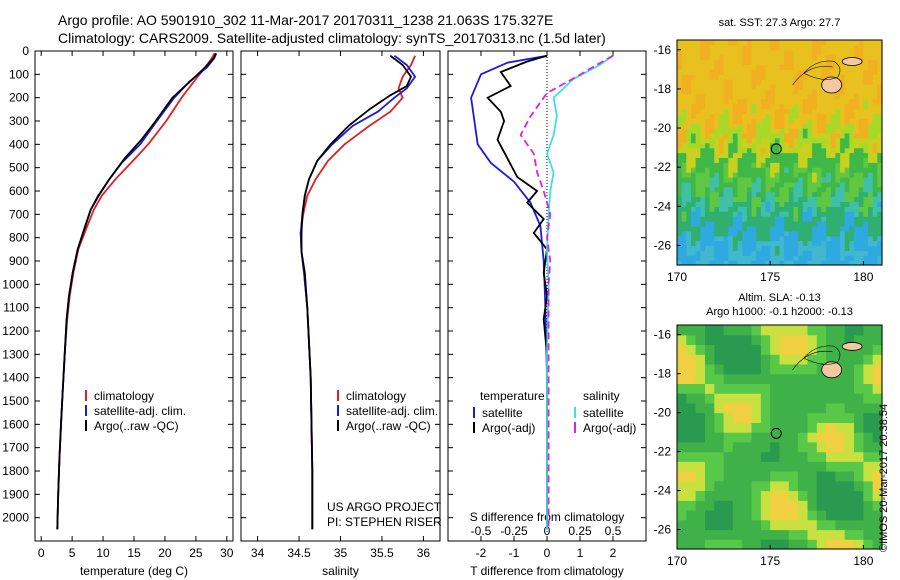  What do you see at coordinates (25, 51) in the screenshot?
I see `y-tick-label: 0` at bounding box center [25, 51].